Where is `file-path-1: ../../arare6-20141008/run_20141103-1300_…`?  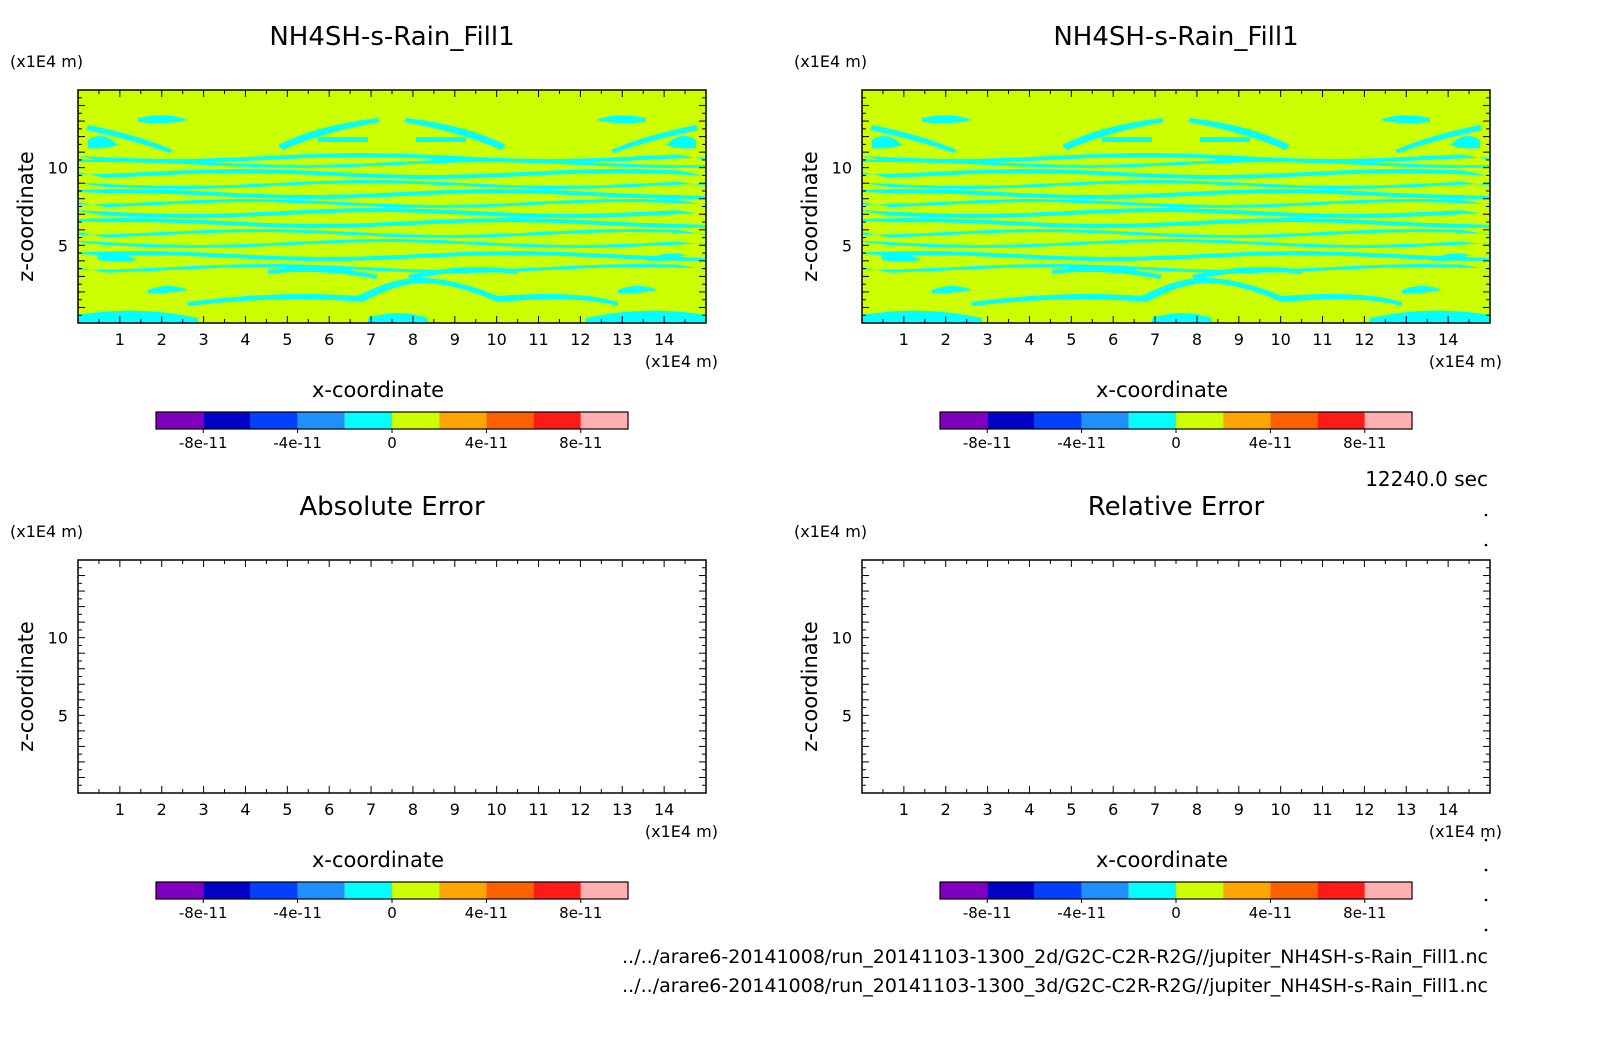 file-path-1: ../../arare6-20141008/run_20141103-1300_… is located at coordinates (1055, 957).